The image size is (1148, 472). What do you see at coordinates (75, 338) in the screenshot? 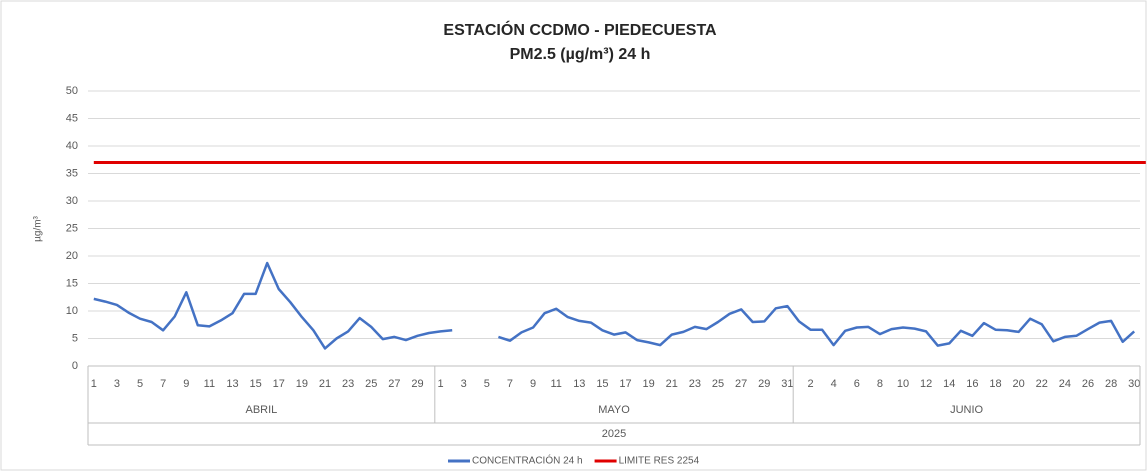
I see `y-tick-label: 5` at bounding box center [75, 338].